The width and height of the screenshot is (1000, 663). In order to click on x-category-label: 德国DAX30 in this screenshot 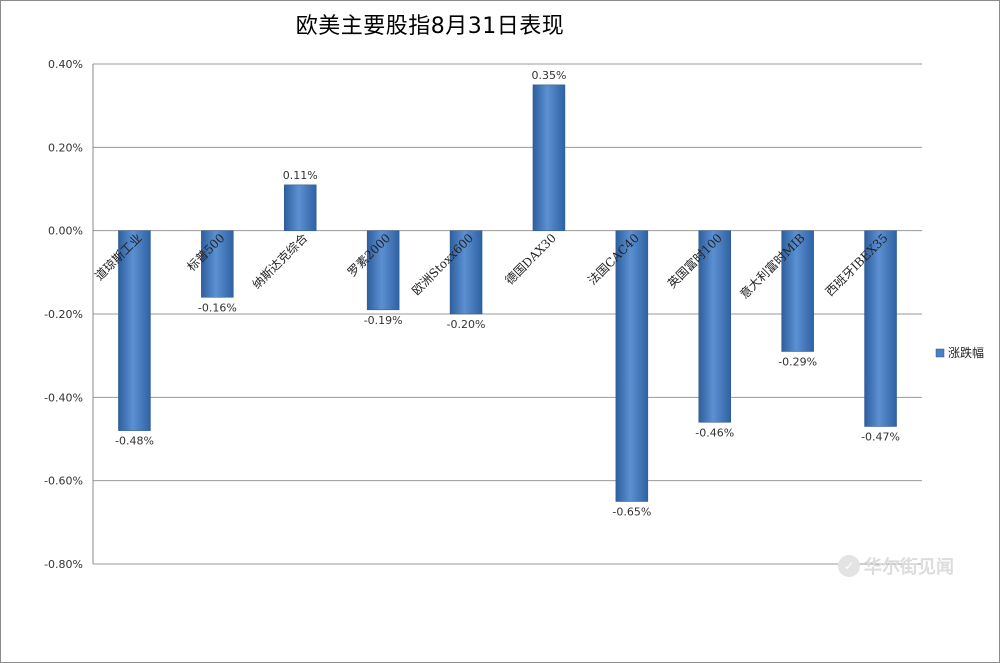, I will do `click(530, 258)`.